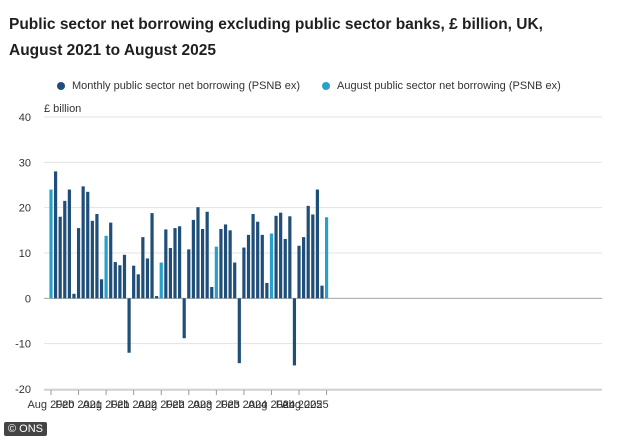 The height and width of the screenshot is (440, 634). What do you see at coordinates (244, 405) in the screenshot?
I see `x-tick-label: Feb 2024` at bounding box center [244, 405].